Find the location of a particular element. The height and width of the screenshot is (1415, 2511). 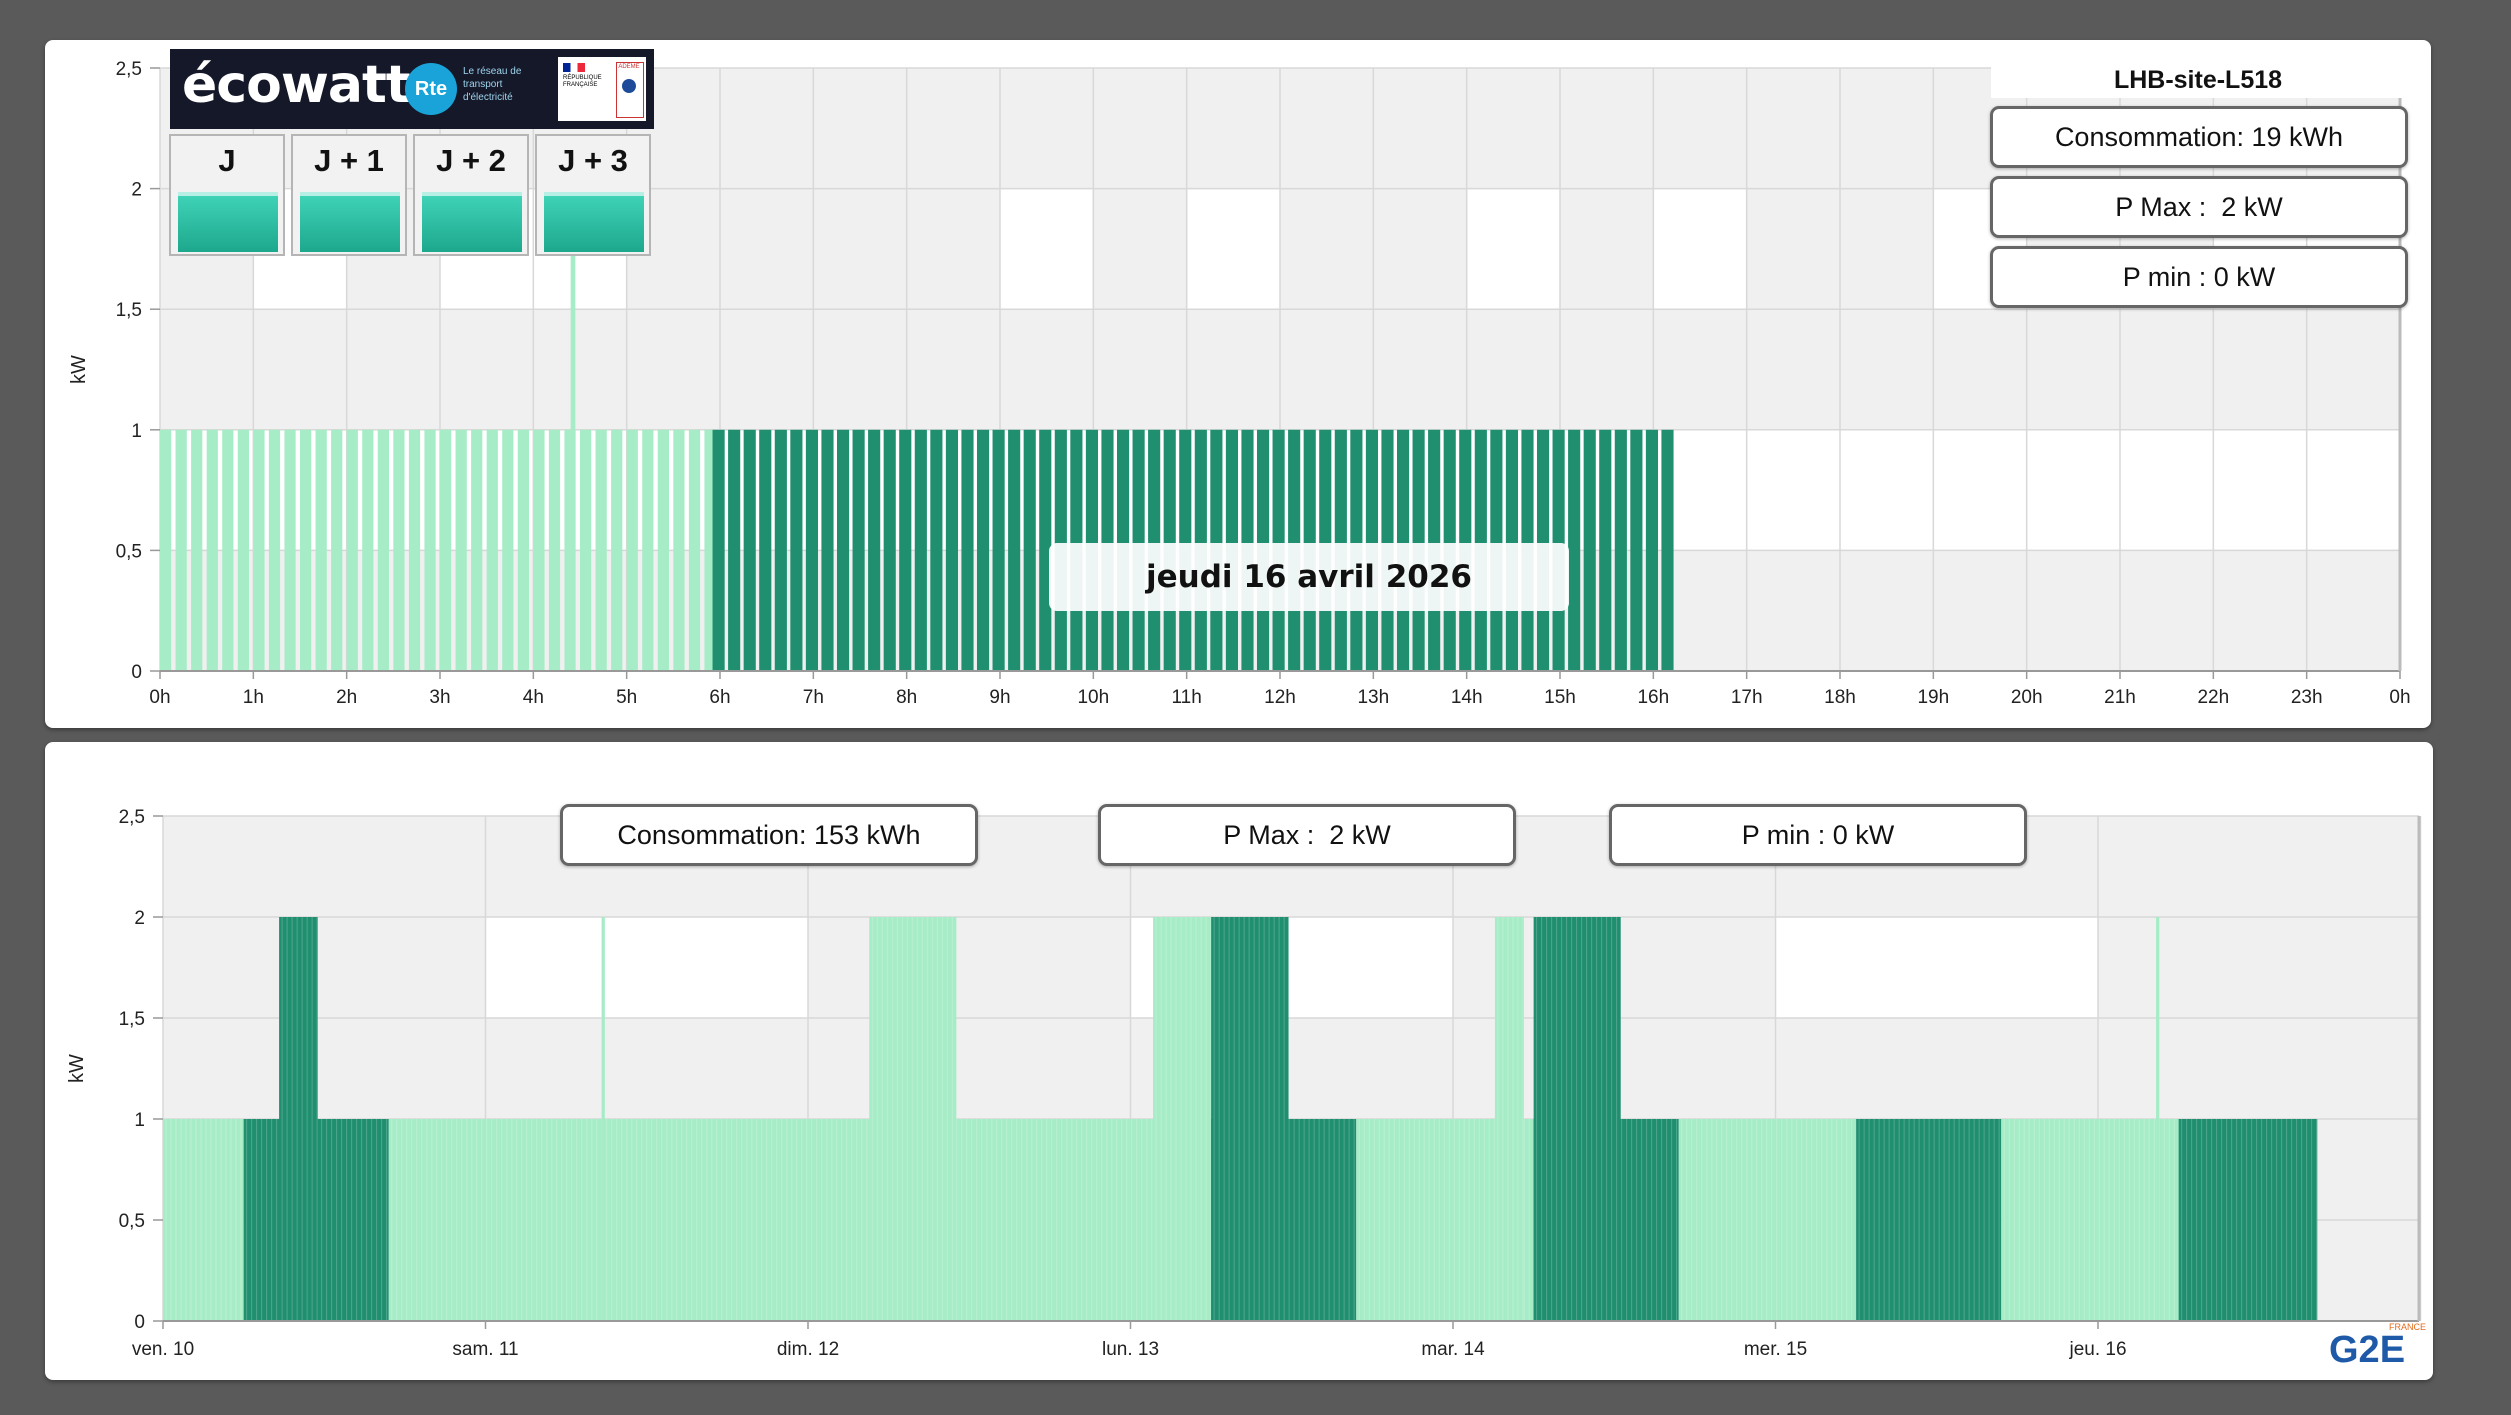

x-tick-label: 12h is located at coordinates (1280, 697).